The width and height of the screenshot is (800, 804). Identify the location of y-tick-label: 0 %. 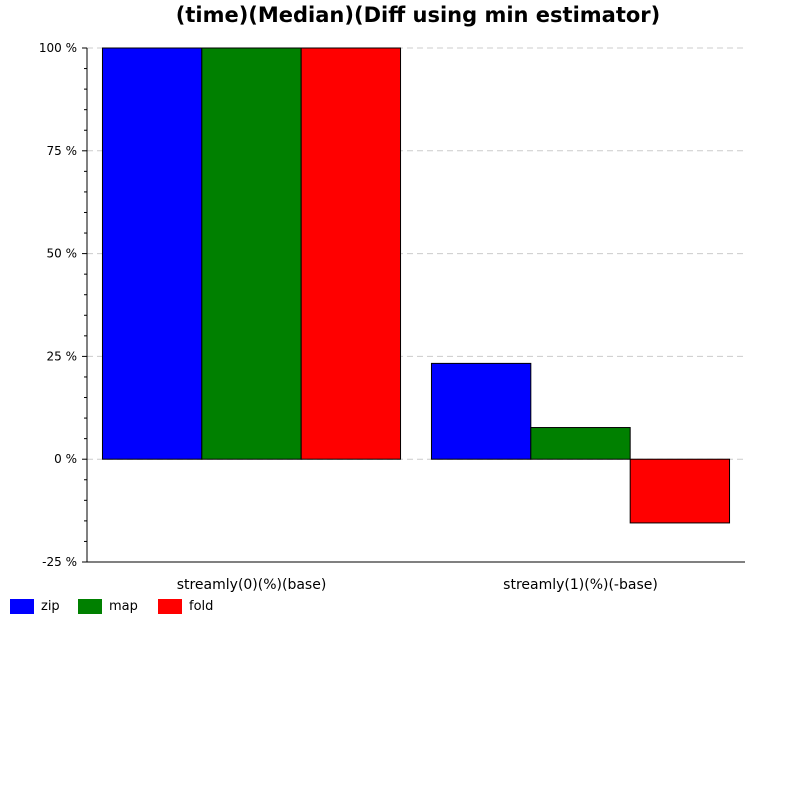
(65, 459).